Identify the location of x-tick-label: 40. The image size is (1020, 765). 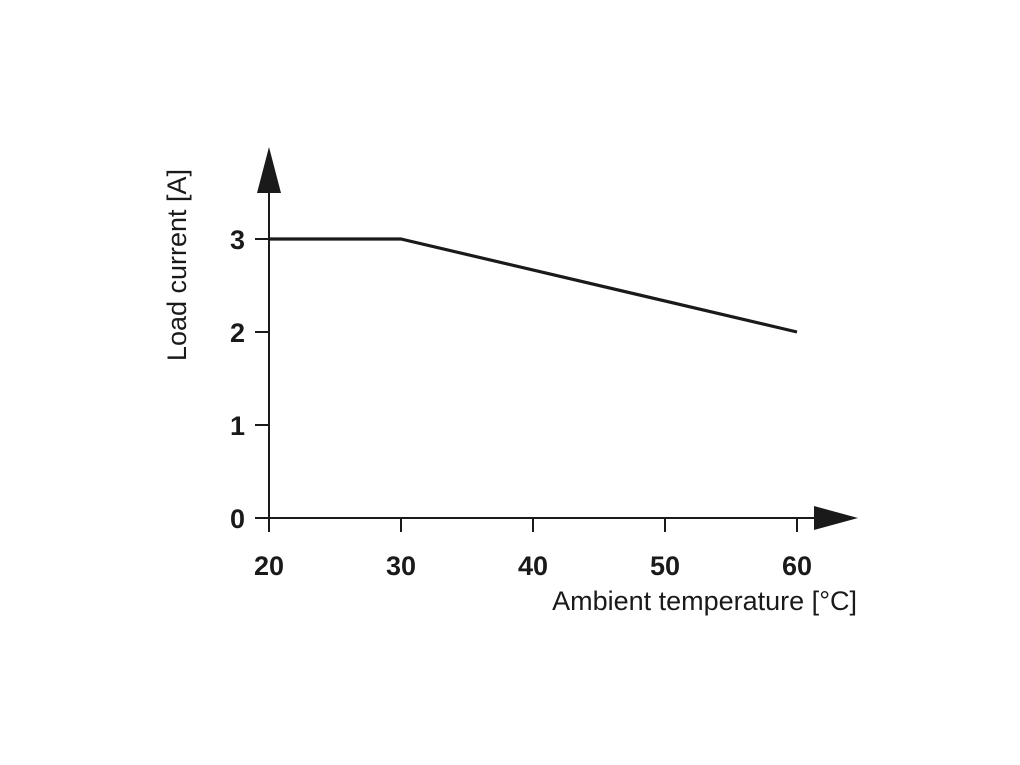
(533, 566).